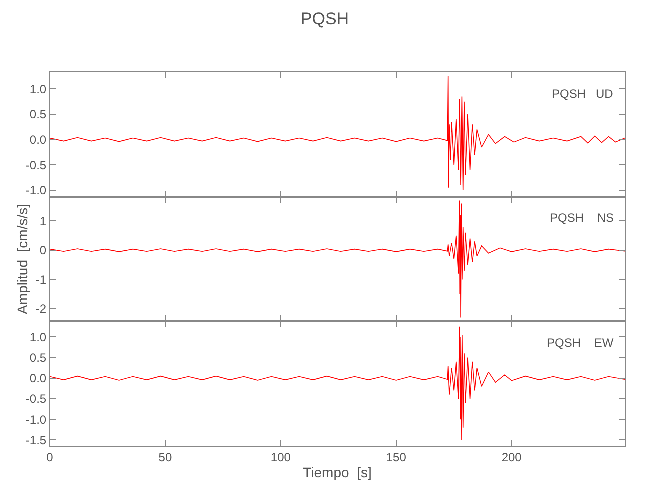  I want to click on x-tick-label: 100, so click(281, 457).